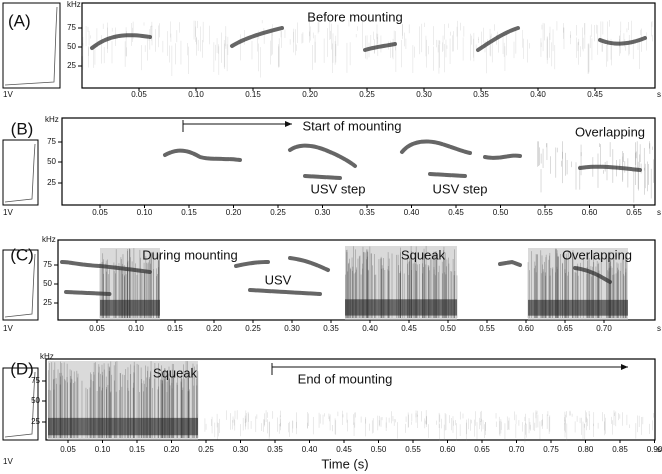 The image size is (662, 474). Describe the element at coordinates (22, 368) in the screenshot. I see `panel-label: (D)` at that location.